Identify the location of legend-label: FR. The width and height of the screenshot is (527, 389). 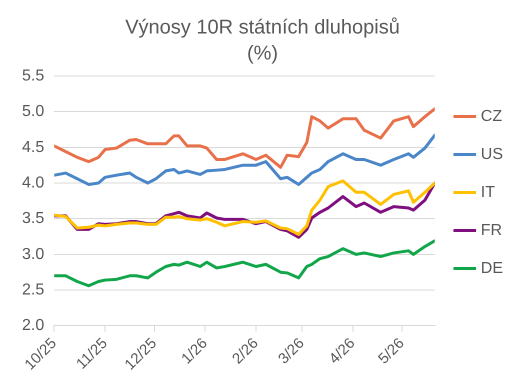
(491, 230).